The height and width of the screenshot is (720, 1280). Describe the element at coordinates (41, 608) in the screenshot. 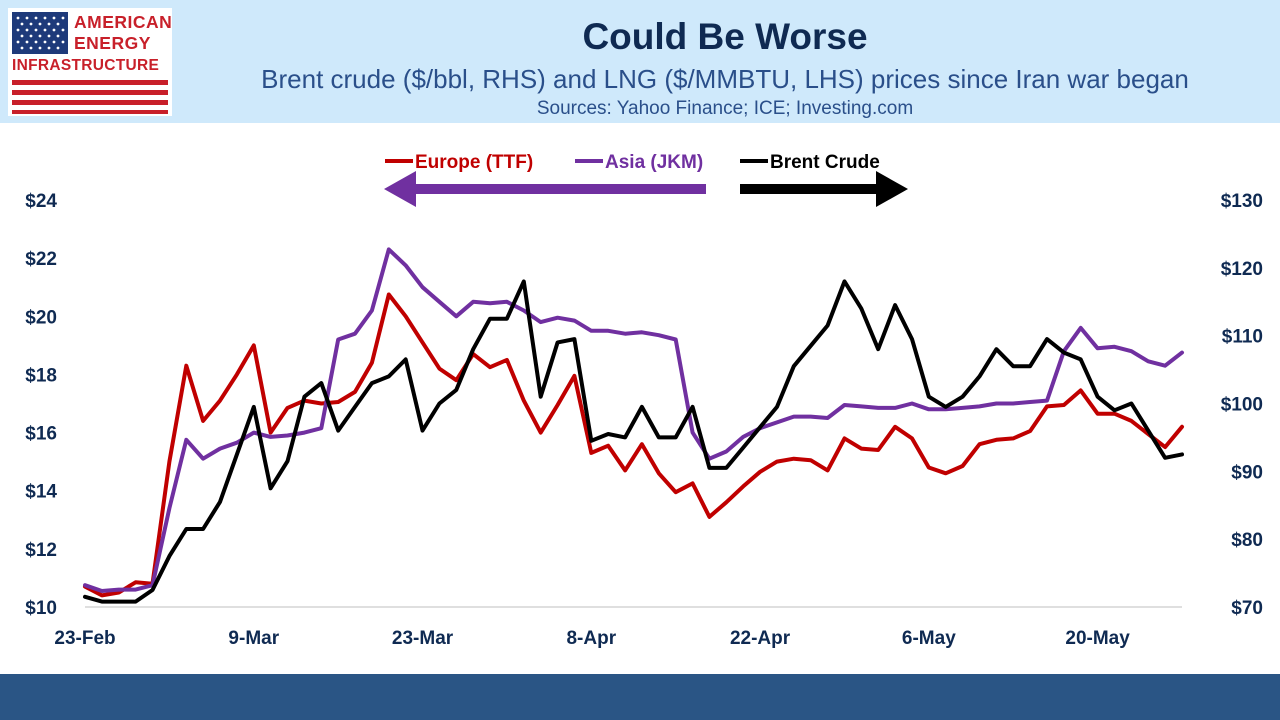

I see `y-left-tick-label: $10` at that location.